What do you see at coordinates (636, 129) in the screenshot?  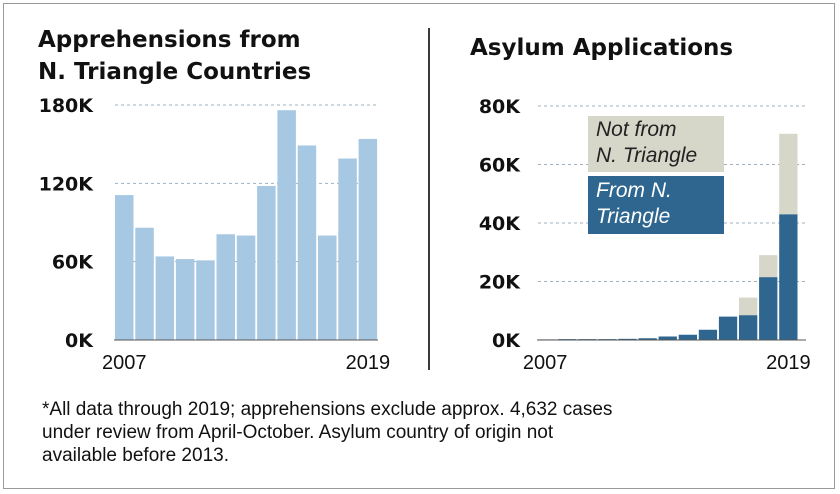 I see `legend-not-from-nt-label-line1: Not from` at bounding box center [636, 129].